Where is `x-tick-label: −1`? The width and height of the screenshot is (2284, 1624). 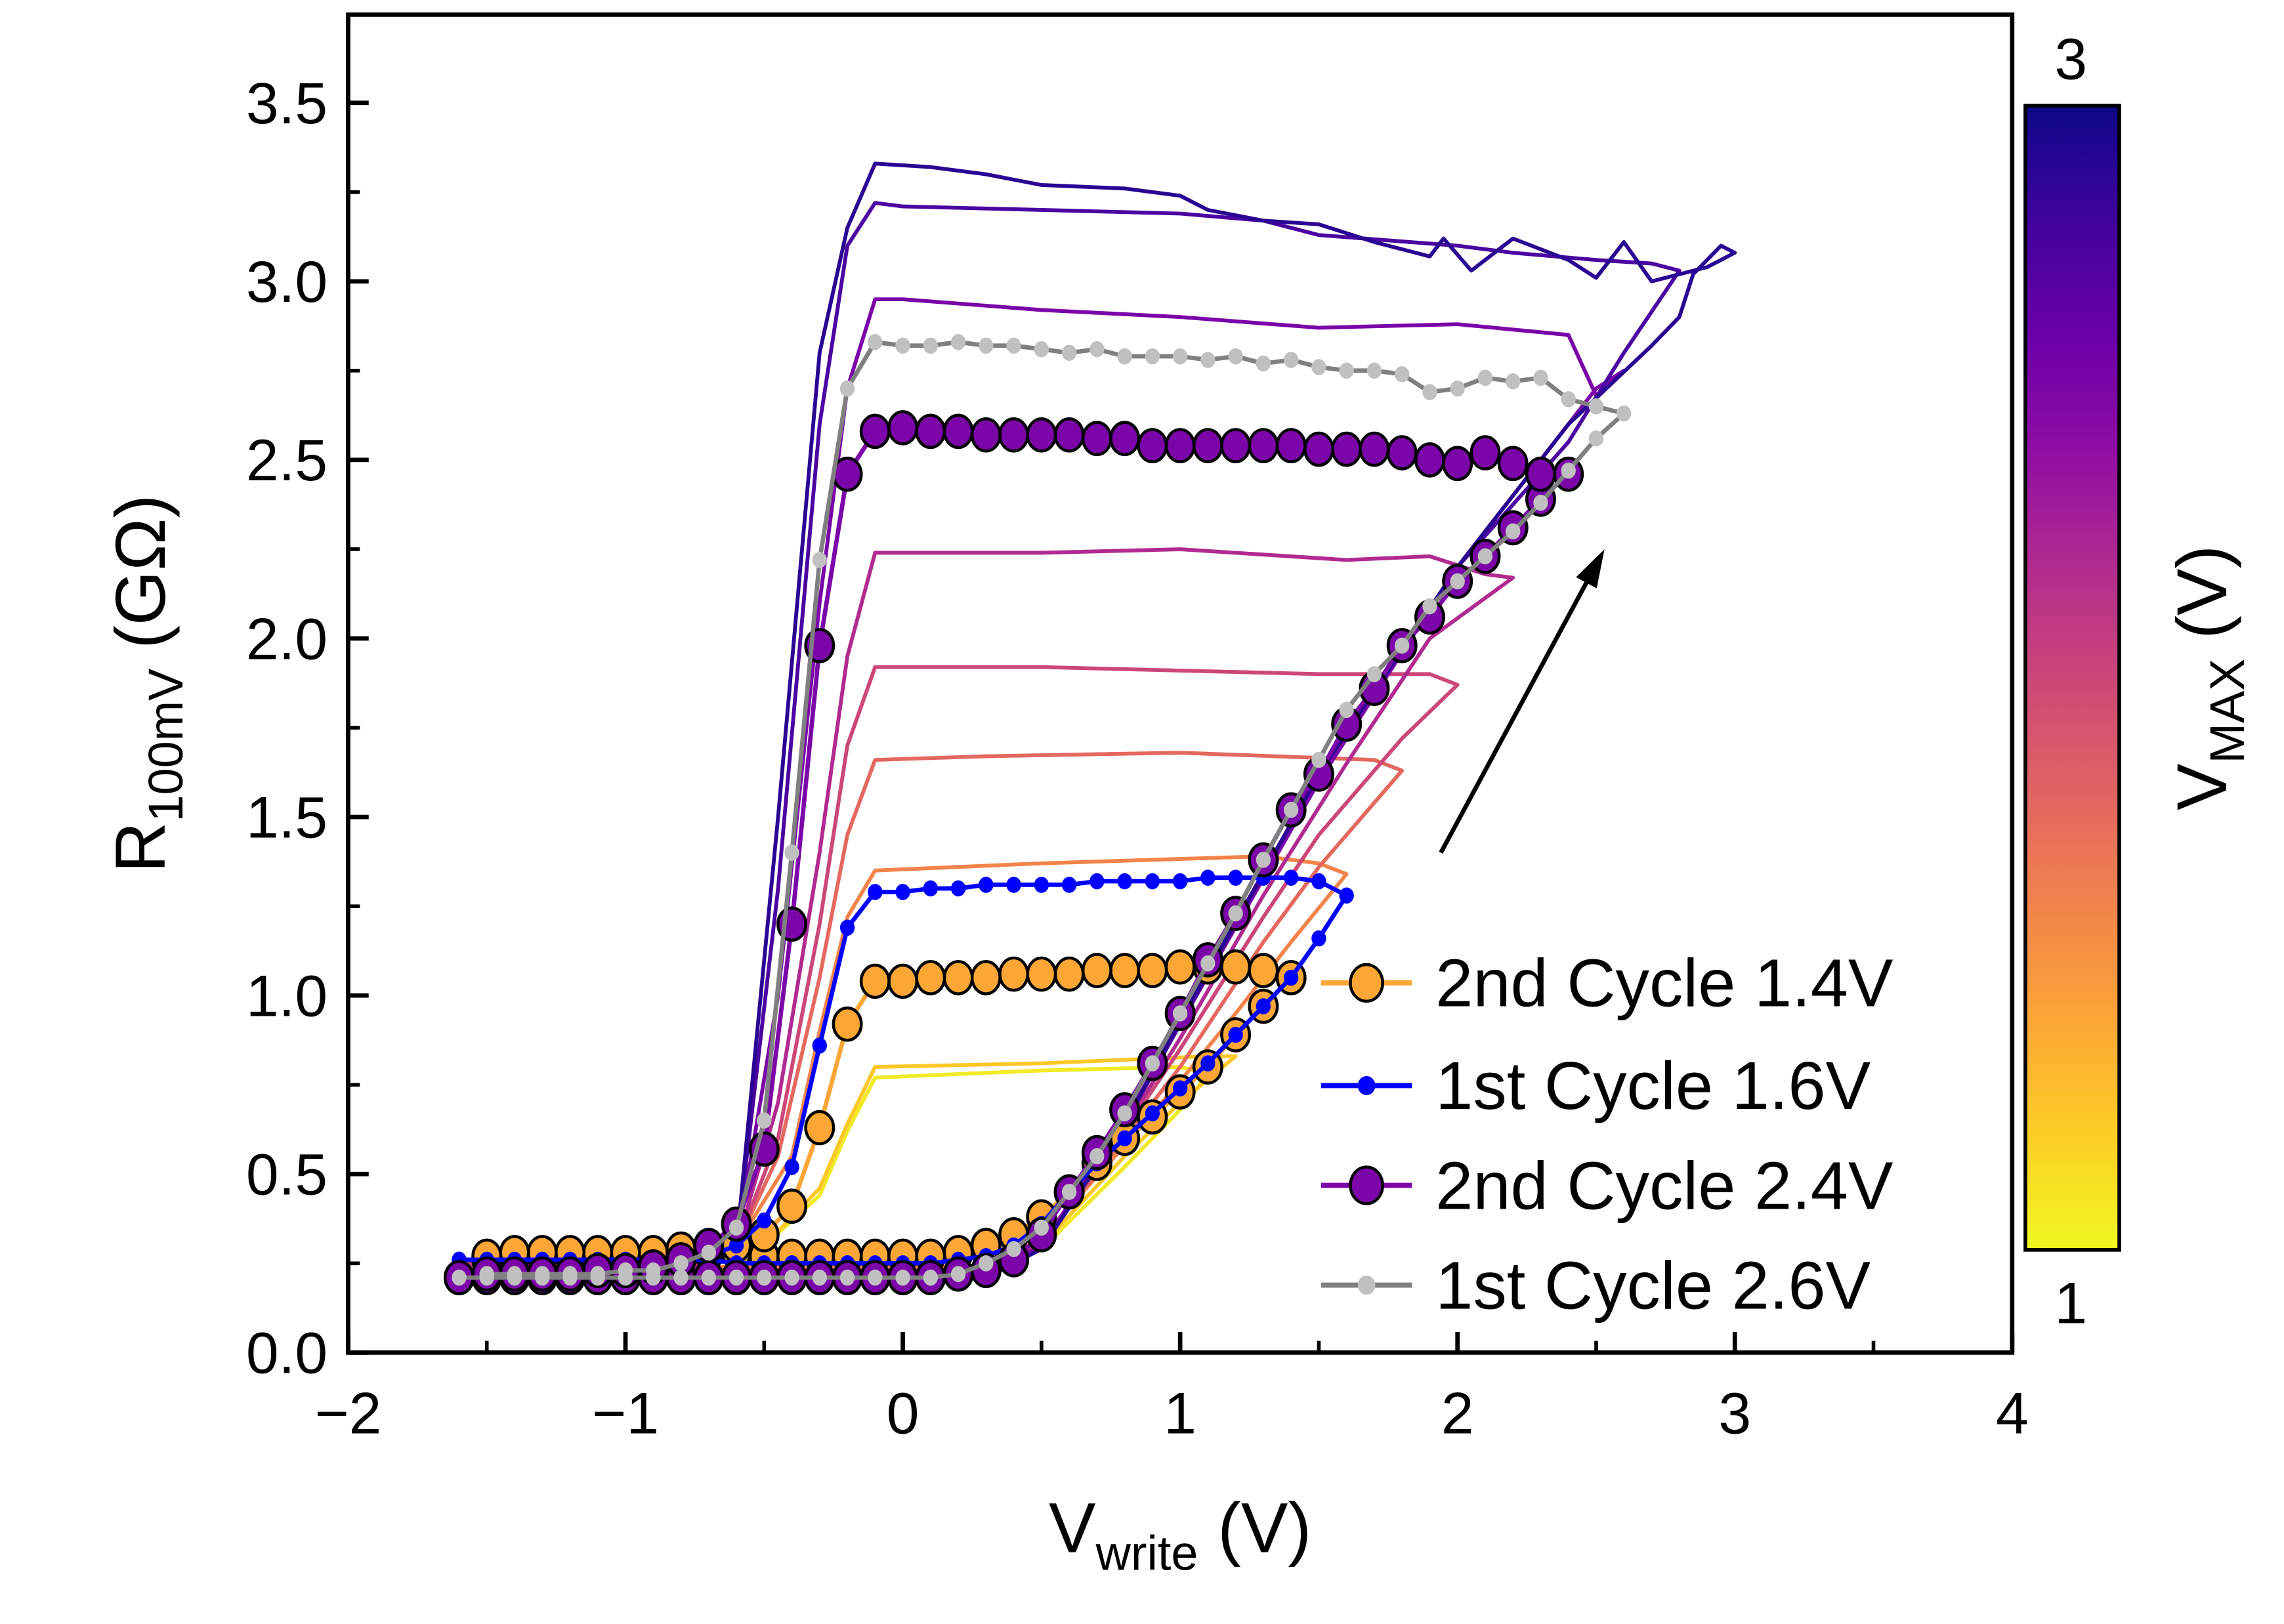
x-tick-label: −1 is located at coordinates (626, 1413).